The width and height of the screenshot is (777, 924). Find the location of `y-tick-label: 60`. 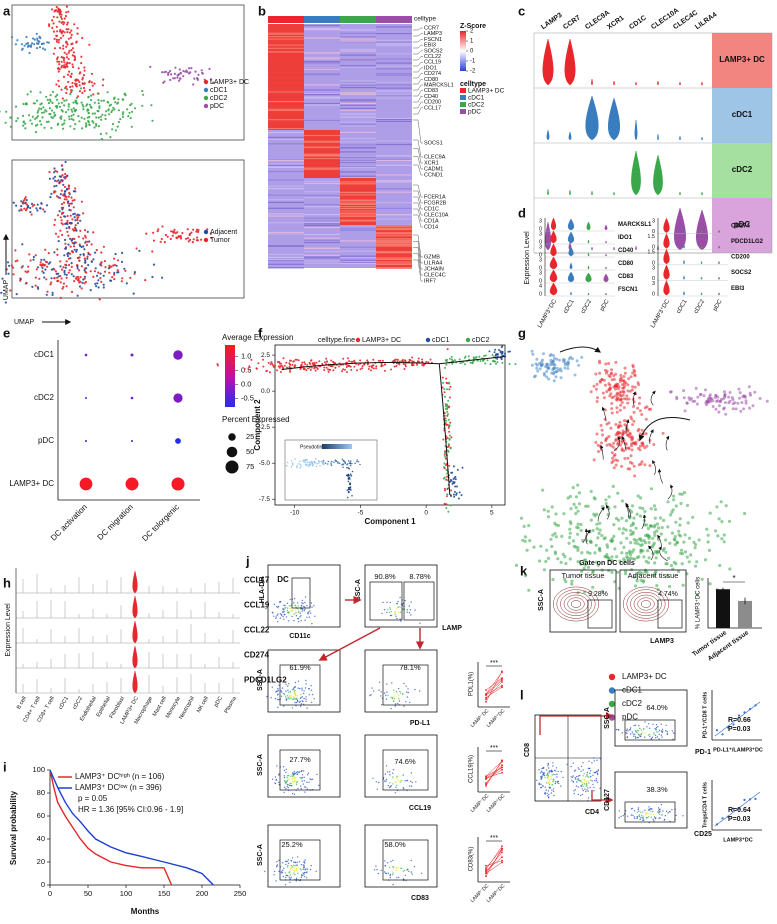

y-tick-label: 60 is located at coordinates (41, 815).